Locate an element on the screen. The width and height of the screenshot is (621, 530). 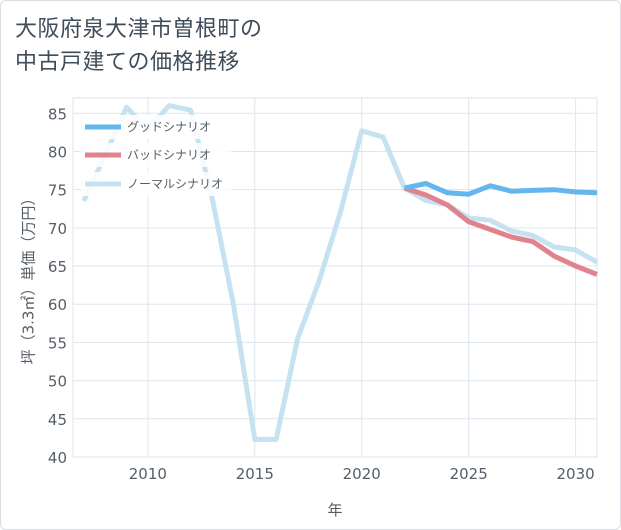
y-axis-label: 坪（3.3㎡）単価（万円） is located at coordinates (29, 278).